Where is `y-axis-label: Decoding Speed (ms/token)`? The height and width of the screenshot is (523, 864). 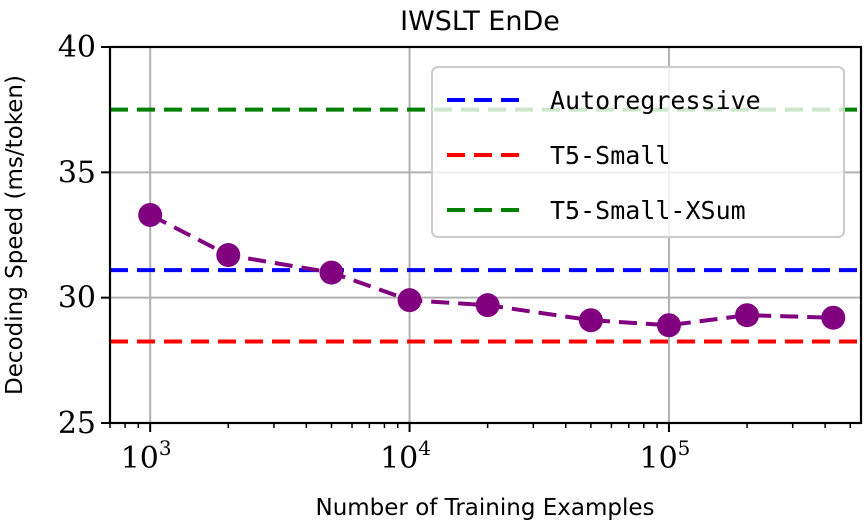
y-axis-label: Decoding Speed (ms/token) is located at coordinates (15, 235).